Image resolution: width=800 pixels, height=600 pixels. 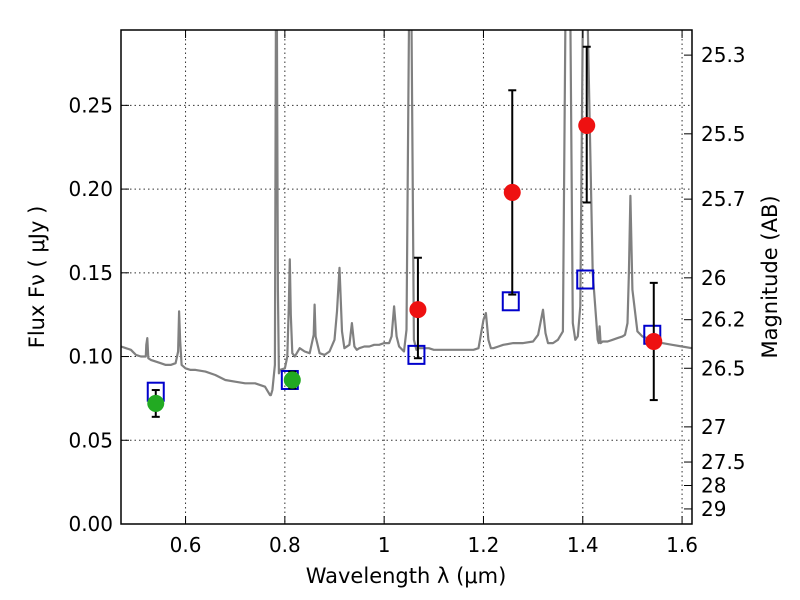 What do you see at coordinates (406, 576) in the screenshot?
I see `x-axis-label: Wavelength λ (μm)` at bounding box center [406, 576].